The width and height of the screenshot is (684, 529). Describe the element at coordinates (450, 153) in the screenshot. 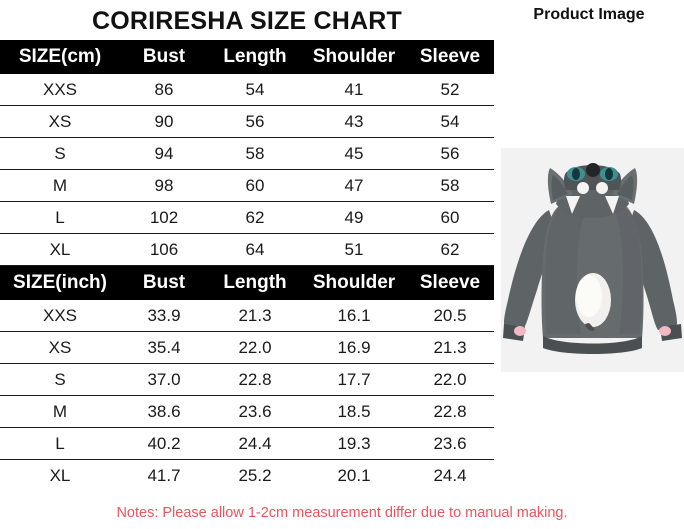

I see `cell-sleeve: 56` at that location.